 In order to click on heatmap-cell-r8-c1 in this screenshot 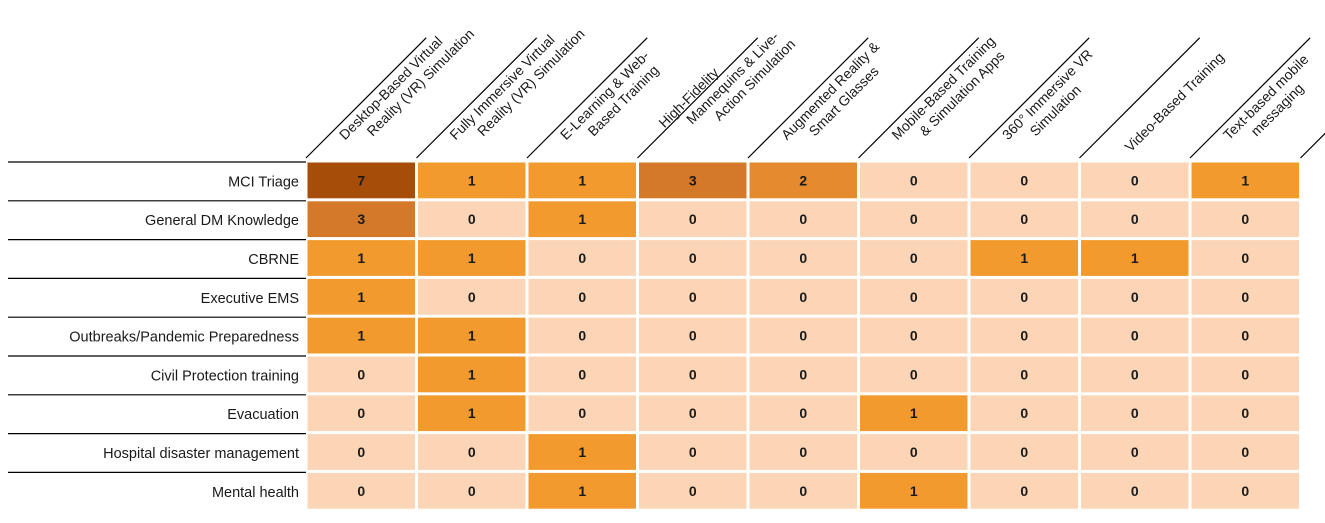, I will do `click(361, 452)`.